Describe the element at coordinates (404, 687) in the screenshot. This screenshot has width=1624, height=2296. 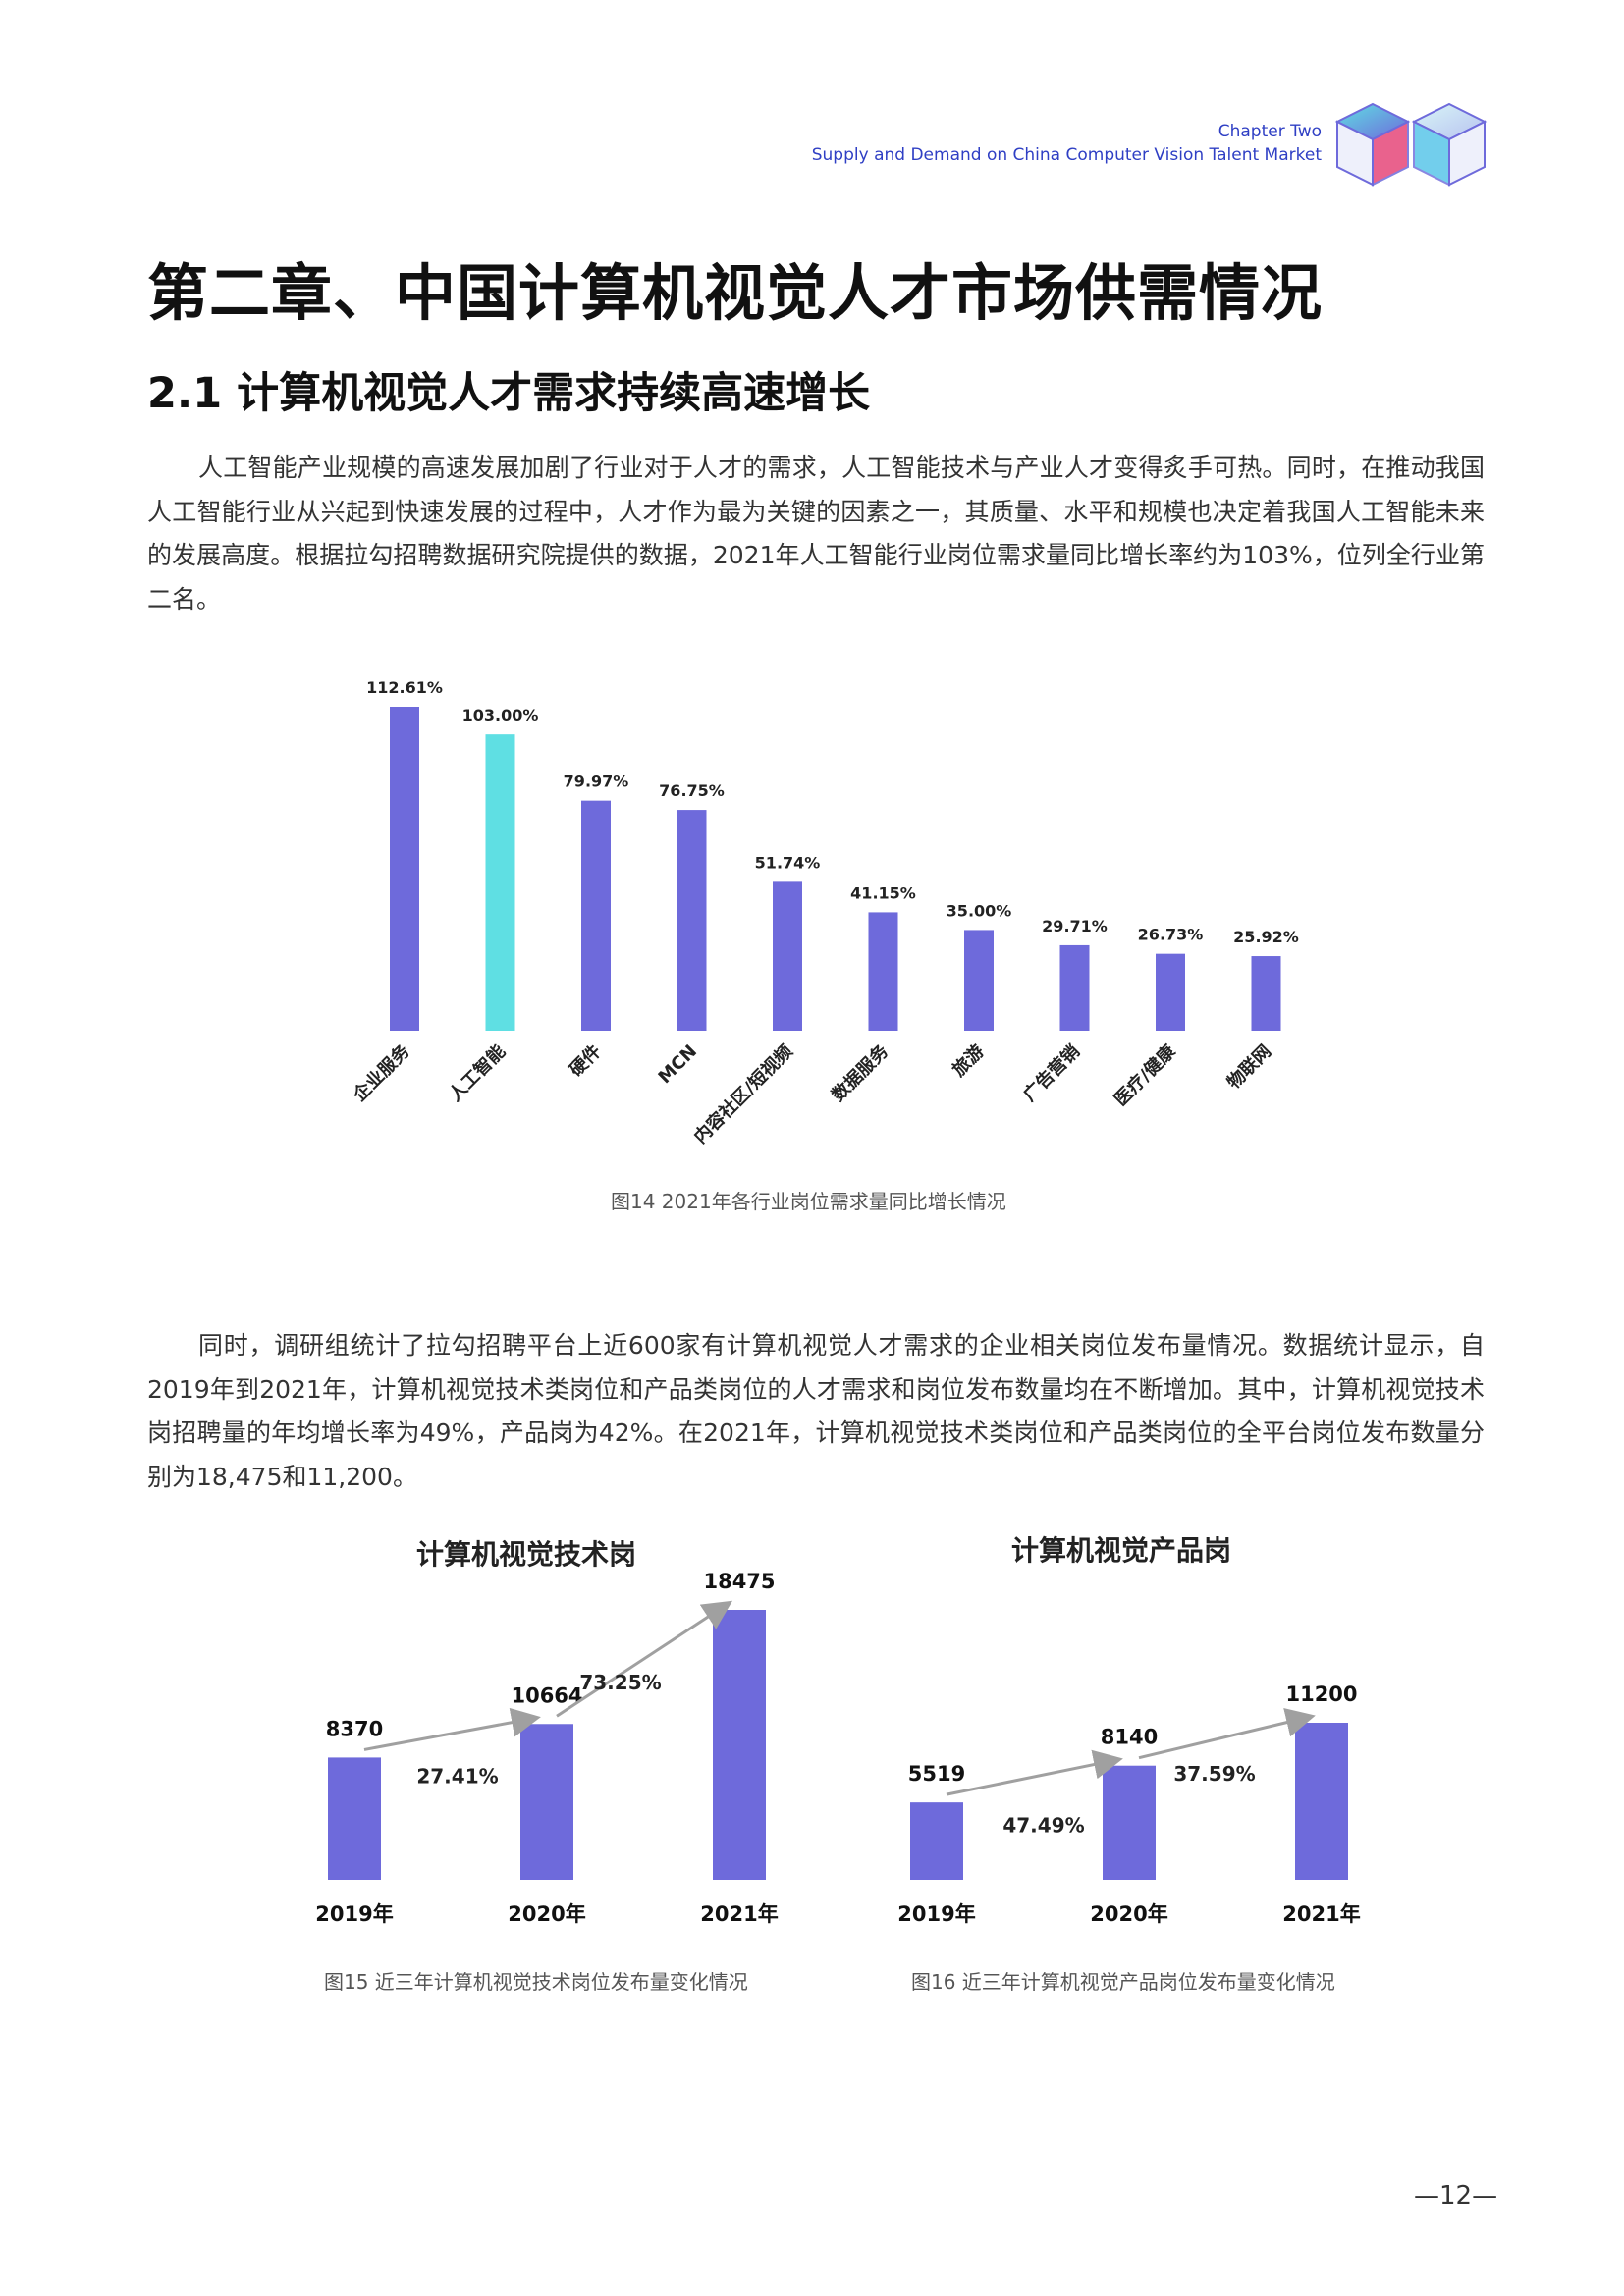
I see `data-label-1: 112.61%` at that location.